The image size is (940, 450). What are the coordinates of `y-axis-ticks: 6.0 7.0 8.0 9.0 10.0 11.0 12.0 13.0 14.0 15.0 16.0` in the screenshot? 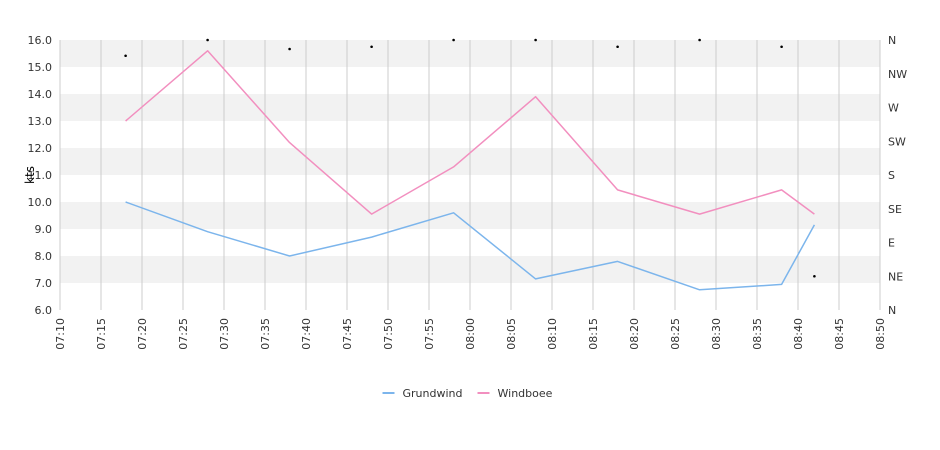 It's located at (40, 175).